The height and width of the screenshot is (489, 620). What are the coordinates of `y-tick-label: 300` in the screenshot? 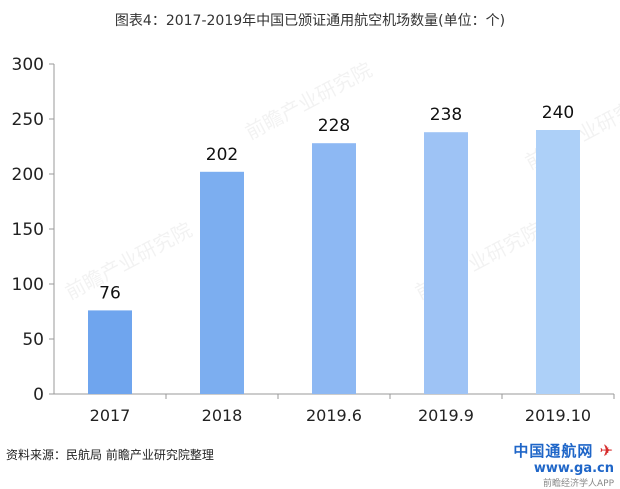 It's located at (28, 65).